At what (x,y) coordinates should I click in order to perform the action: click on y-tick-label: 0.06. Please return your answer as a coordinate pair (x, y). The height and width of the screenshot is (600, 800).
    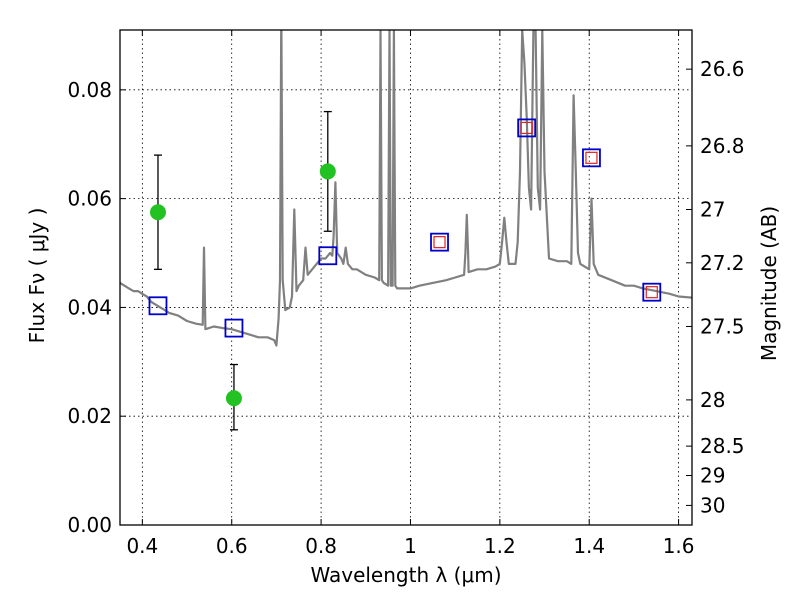
    Looking at the image, I should click on (89, 199).